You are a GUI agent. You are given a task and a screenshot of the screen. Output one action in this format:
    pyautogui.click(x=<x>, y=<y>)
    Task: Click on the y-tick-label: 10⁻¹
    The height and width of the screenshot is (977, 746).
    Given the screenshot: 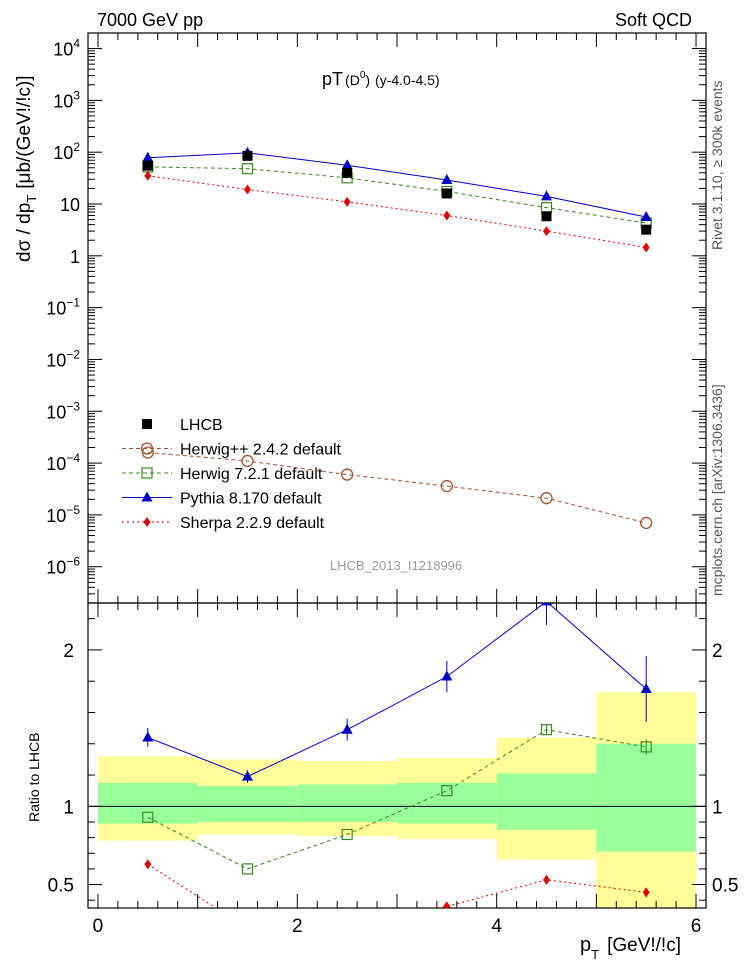 What is the action you would take?
    pyautogui.click(x=63, y=307)
    